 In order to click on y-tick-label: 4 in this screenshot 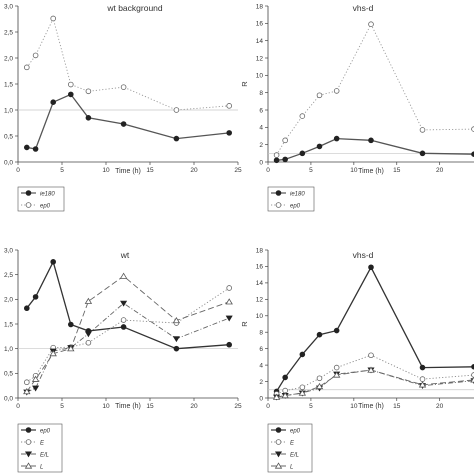, I will do `click(261, 128)`.